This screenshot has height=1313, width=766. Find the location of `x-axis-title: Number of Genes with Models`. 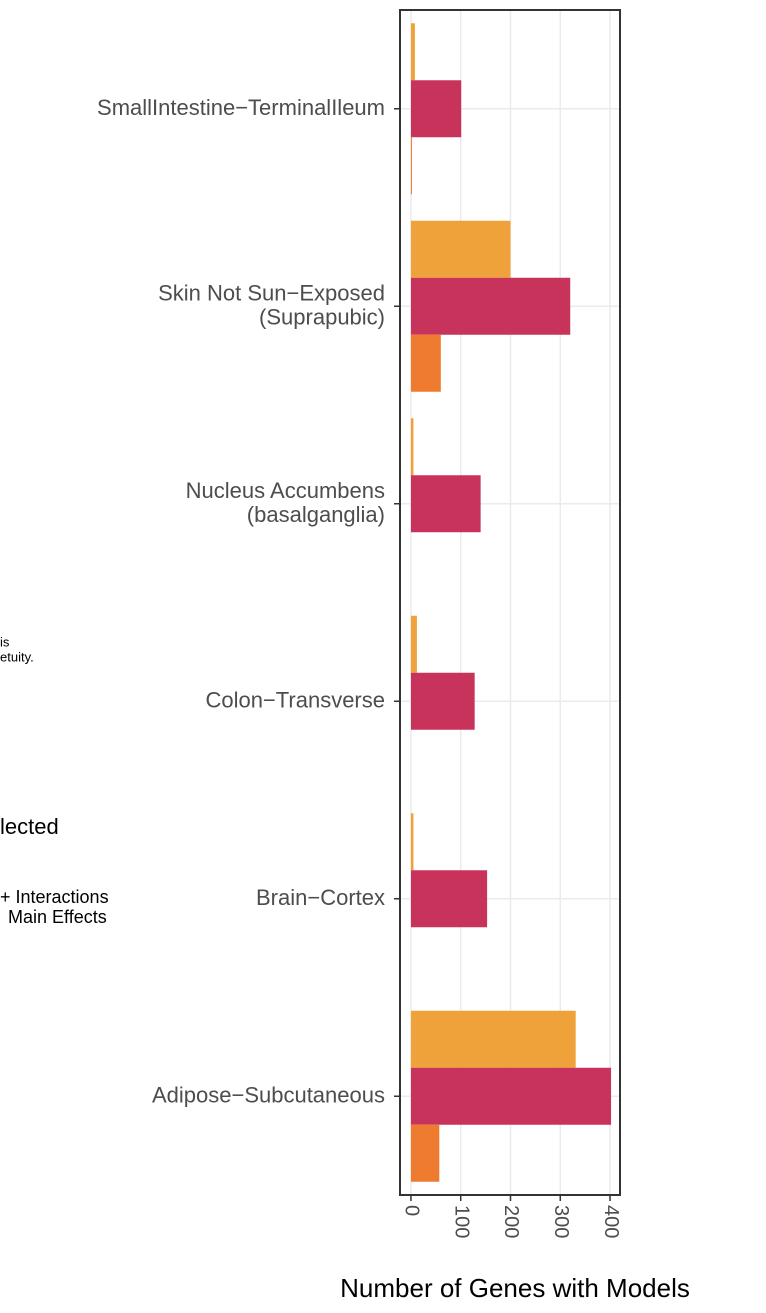

x-axis-title: Number of Genes with Models is located at coordinates (515, 1288).